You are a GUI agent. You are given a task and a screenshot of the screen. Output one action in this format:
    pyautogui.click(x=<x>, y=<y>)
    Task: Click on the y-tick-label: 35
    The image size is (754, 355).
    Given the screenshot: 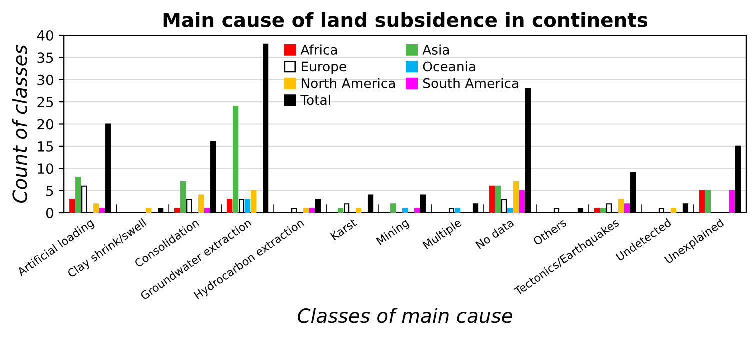 What is the action you would take?
    pyautogui.click(x=46, y=58)
    